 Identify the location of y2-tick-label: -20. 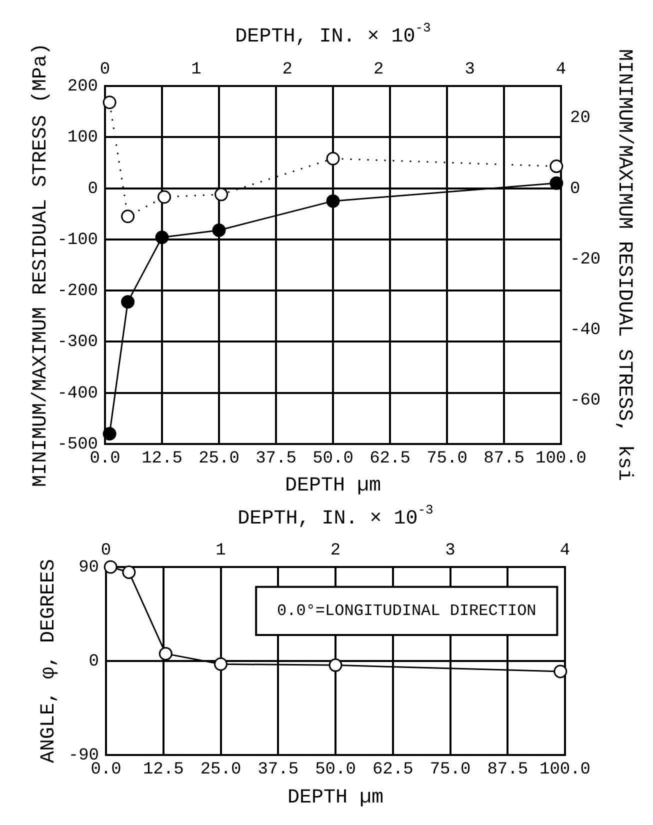
(585, 260).